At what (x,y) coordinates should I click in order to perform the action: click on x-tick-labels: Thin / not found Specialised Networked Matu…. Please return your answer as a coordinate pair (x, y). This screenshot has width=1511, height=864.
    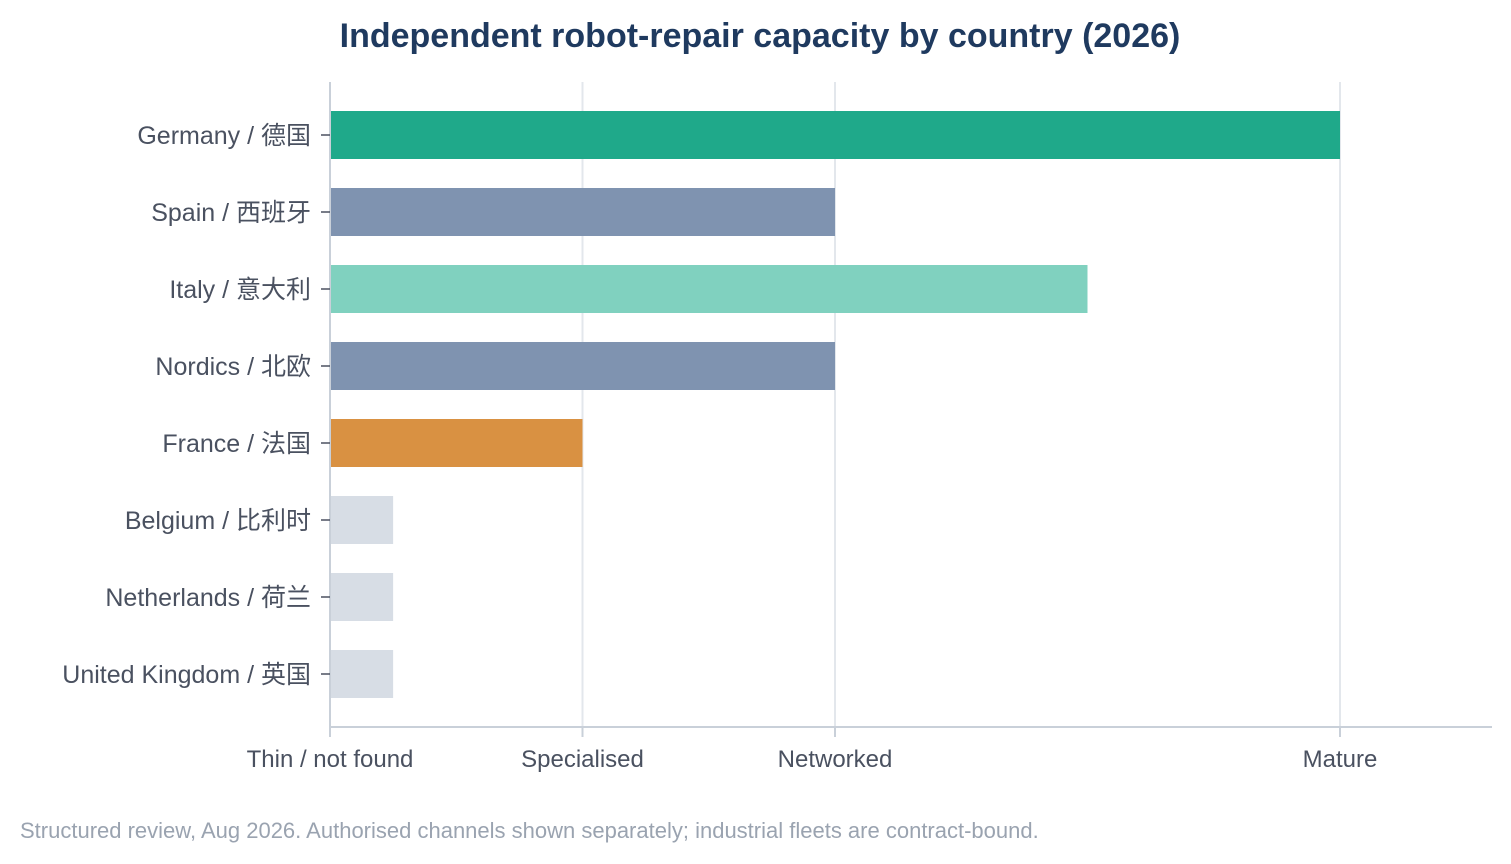
    Looking at the image, I should click on (812, 759).